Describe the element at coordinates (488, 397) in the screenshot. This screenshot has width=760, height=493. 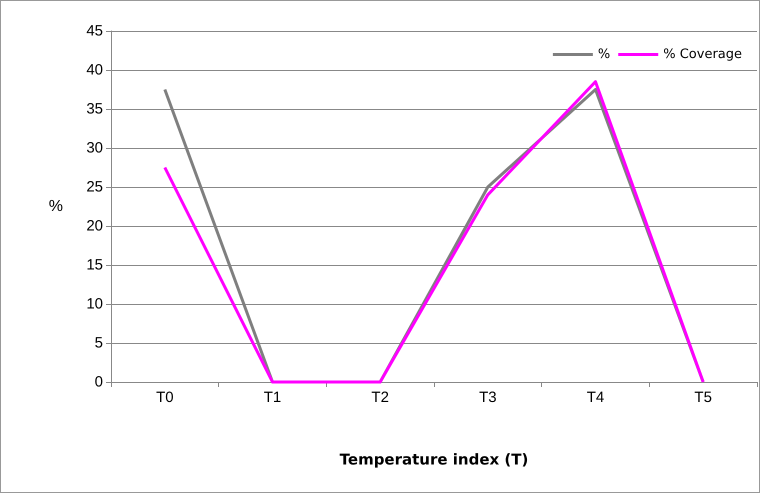
I see `x-tick-label: T3` at that location.